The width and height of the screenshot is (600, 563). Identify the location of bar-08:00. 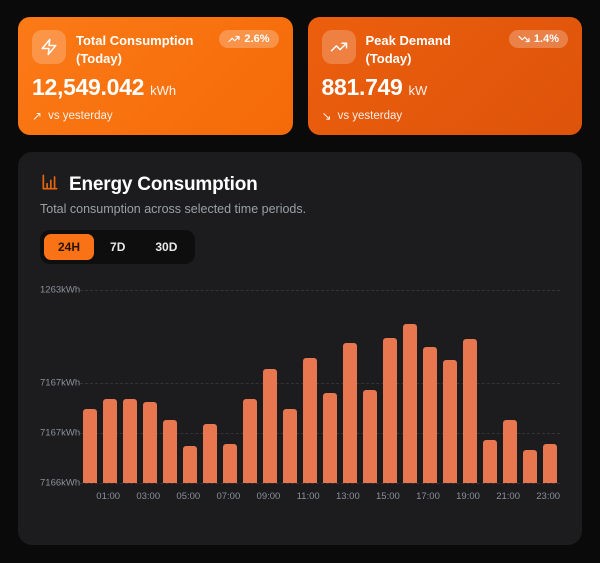
(250, 441).